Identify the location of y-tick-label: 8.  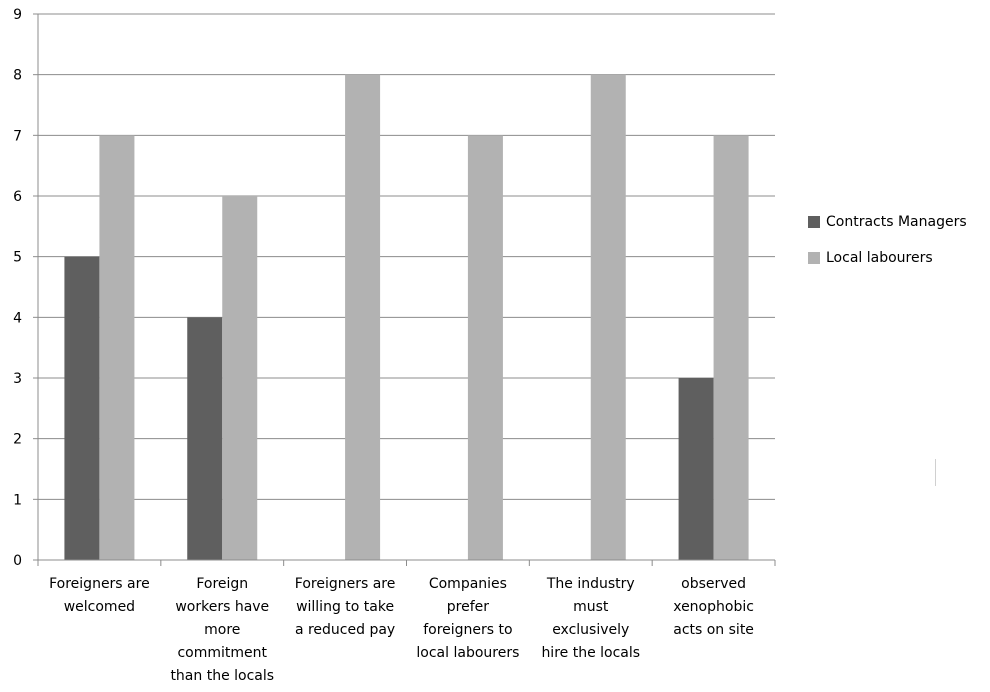
(17, 76).